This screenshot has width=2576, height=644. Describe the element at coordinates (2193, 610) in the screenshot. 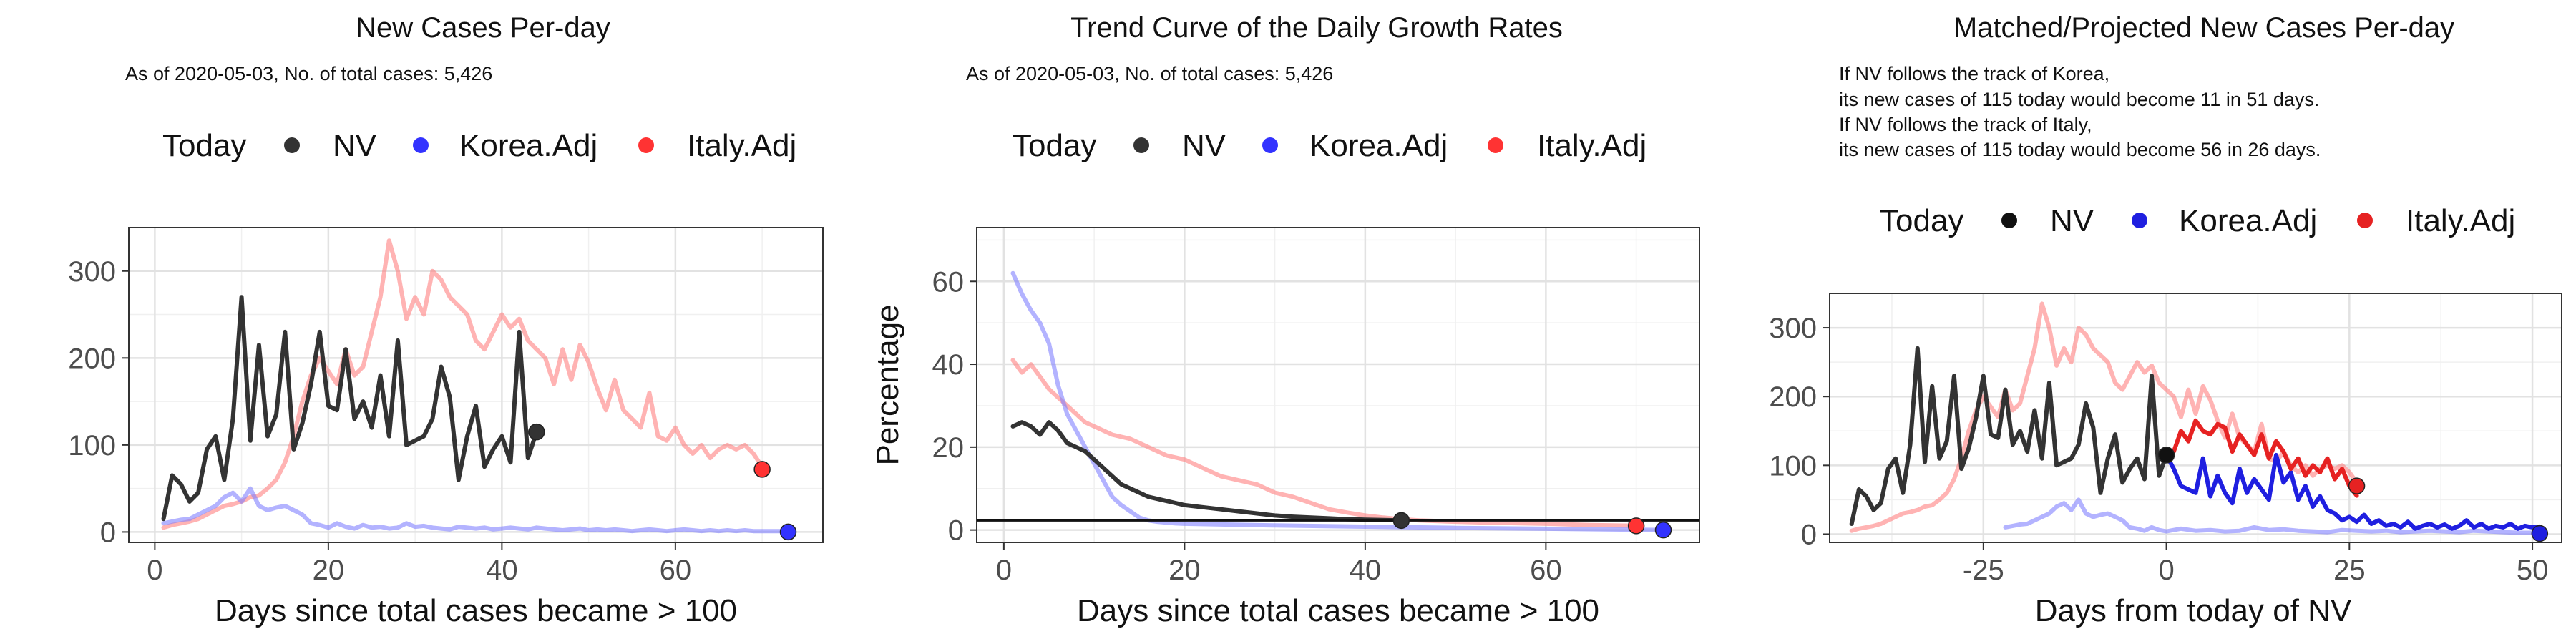

I see `x-axis-label: Days from today of NV` at that location.